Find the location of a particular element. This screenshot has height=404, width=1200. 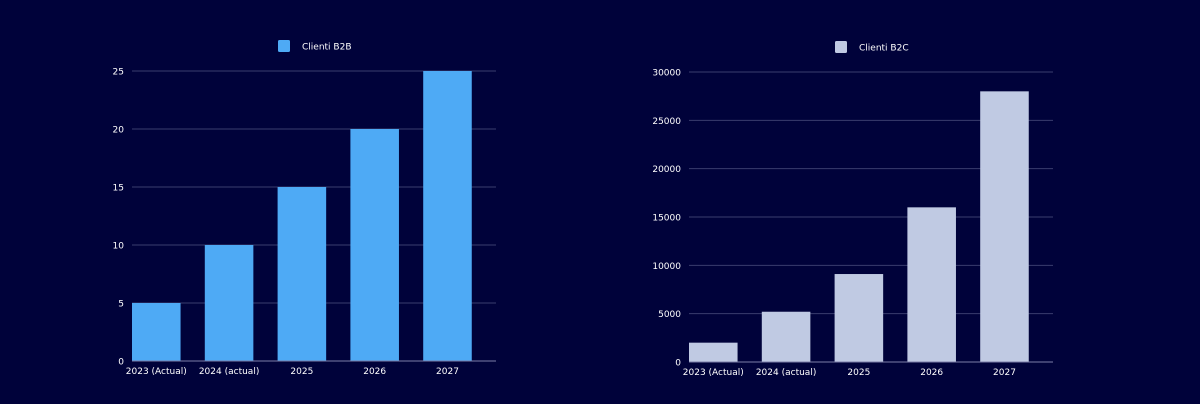

y-tick-label: 10000 is located at coordinates (666, 267).